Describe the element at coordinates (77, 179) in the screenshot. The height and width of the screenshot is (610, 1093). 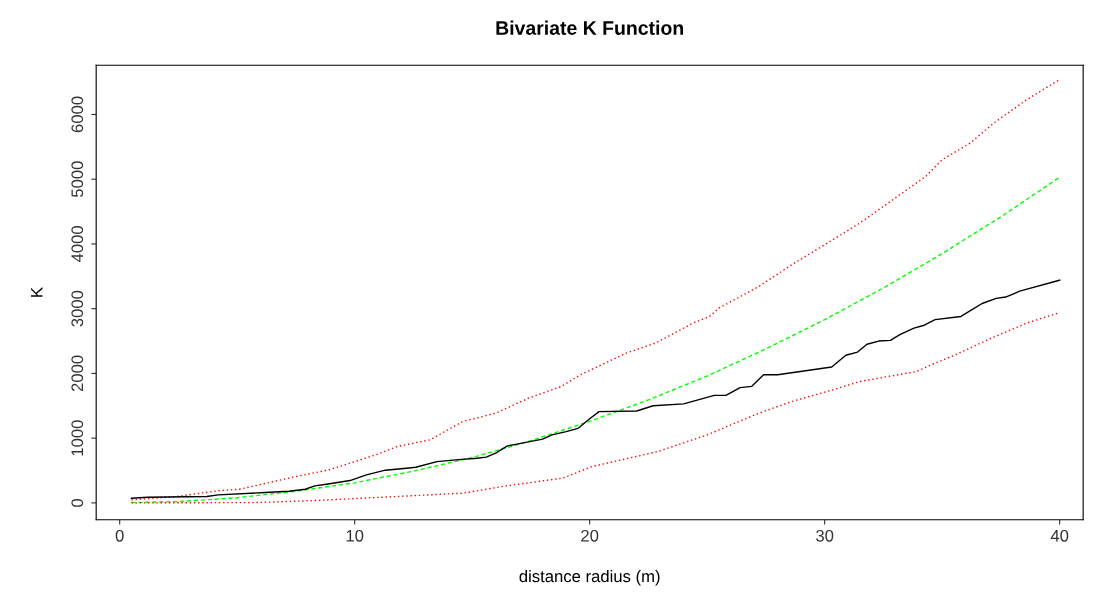
I see `y-tick-label: 5000` at that location.